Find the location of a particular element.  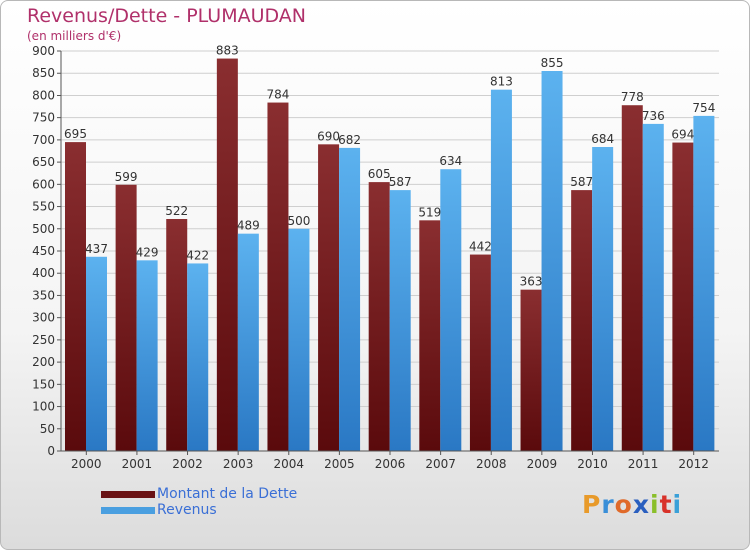

revenue-value-label-2008: 813 is located at coordinates (501, 82).